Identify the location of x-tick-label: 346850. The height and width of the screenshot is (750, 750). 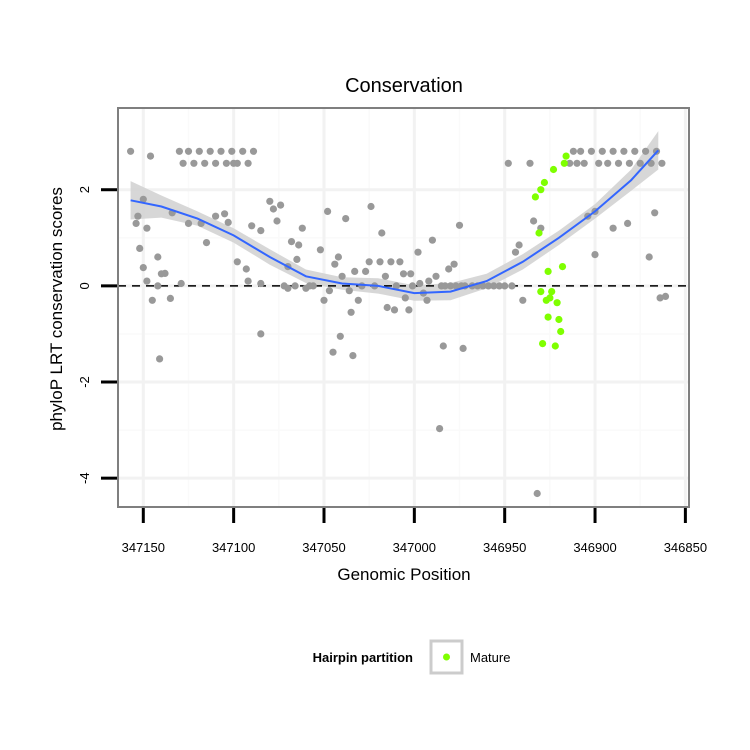
(685, 547).